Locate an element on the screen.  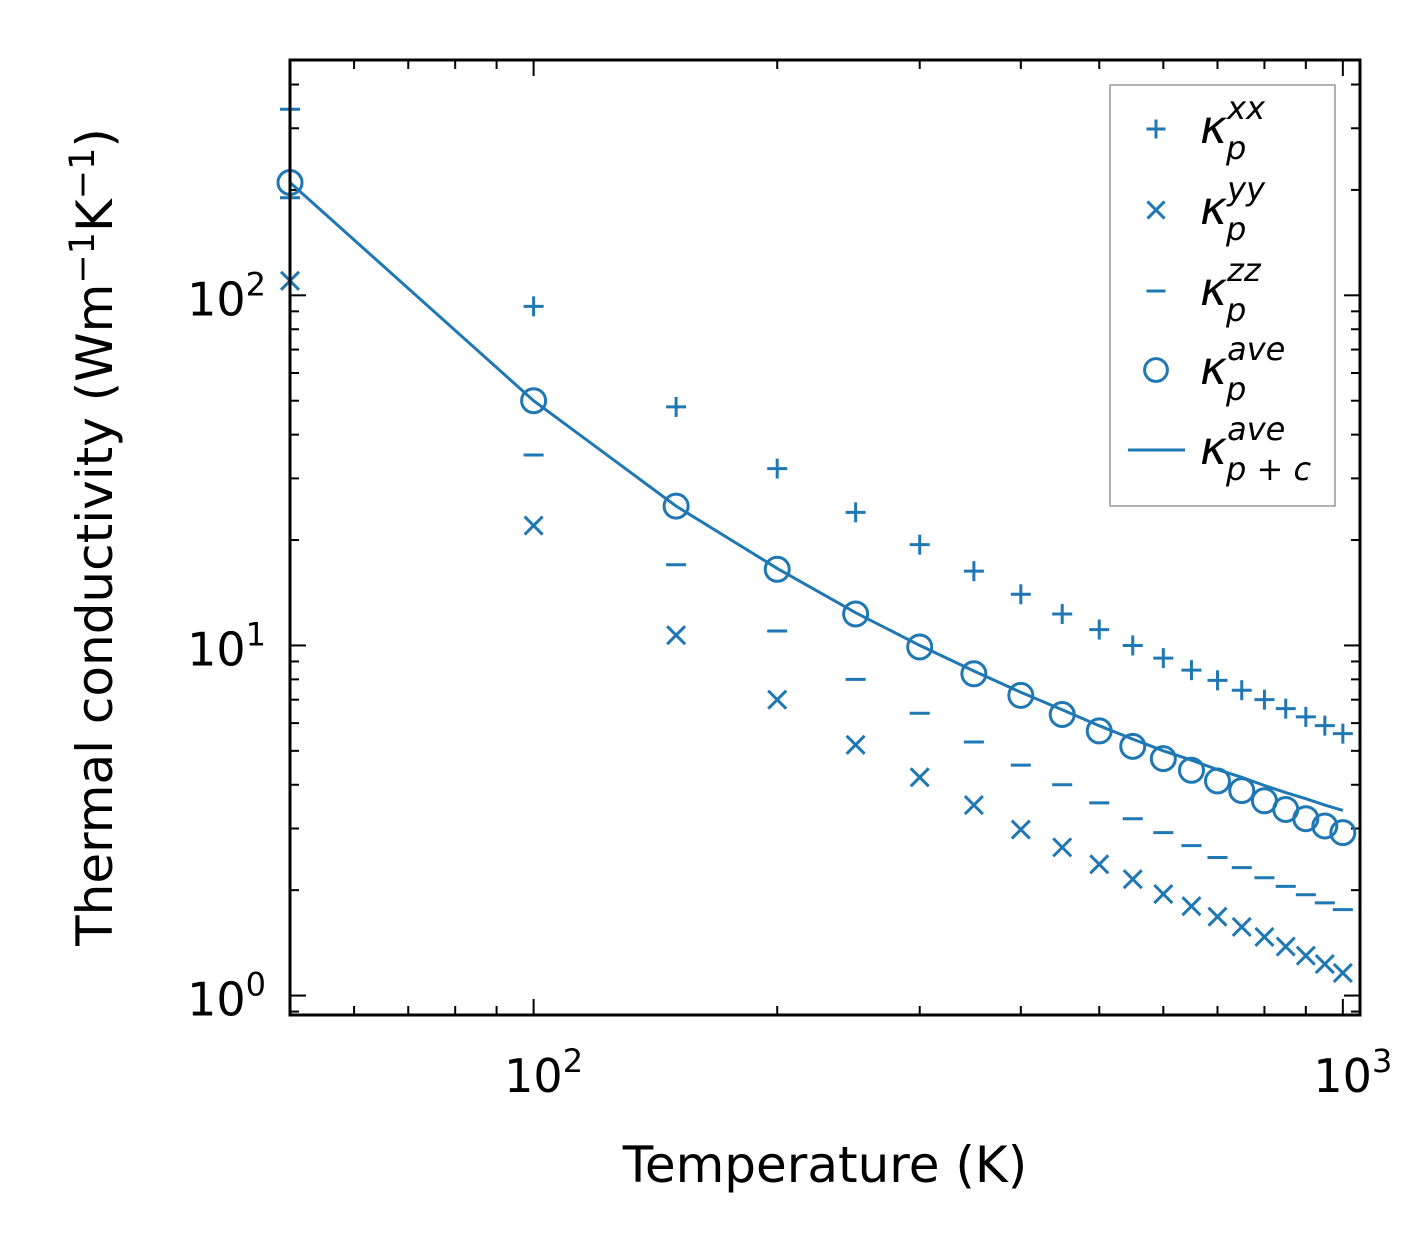
y-tick-label: 10² is located at coordinates (226, 295).